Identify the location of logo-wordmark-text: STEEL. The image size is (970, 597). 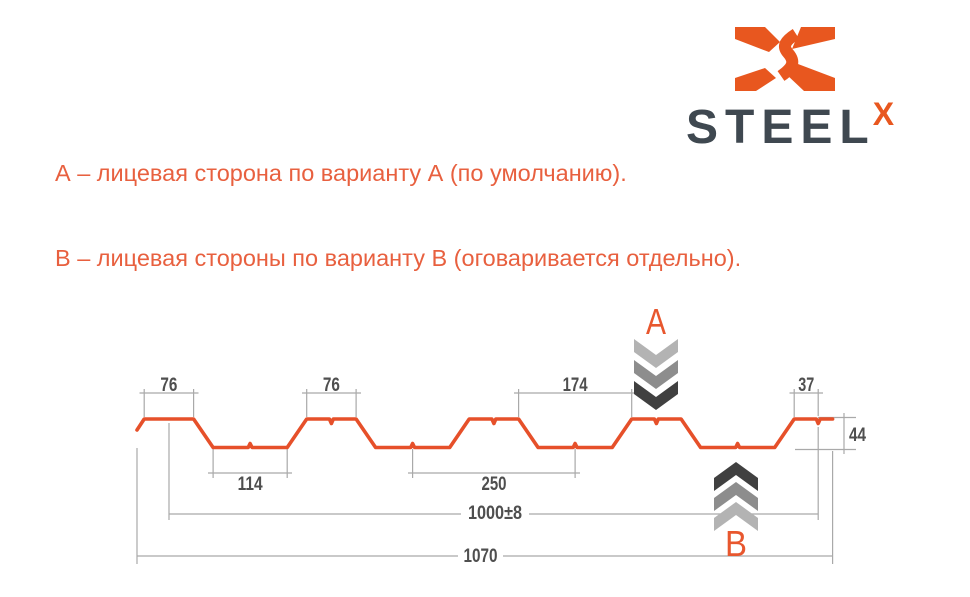
(781, 127).